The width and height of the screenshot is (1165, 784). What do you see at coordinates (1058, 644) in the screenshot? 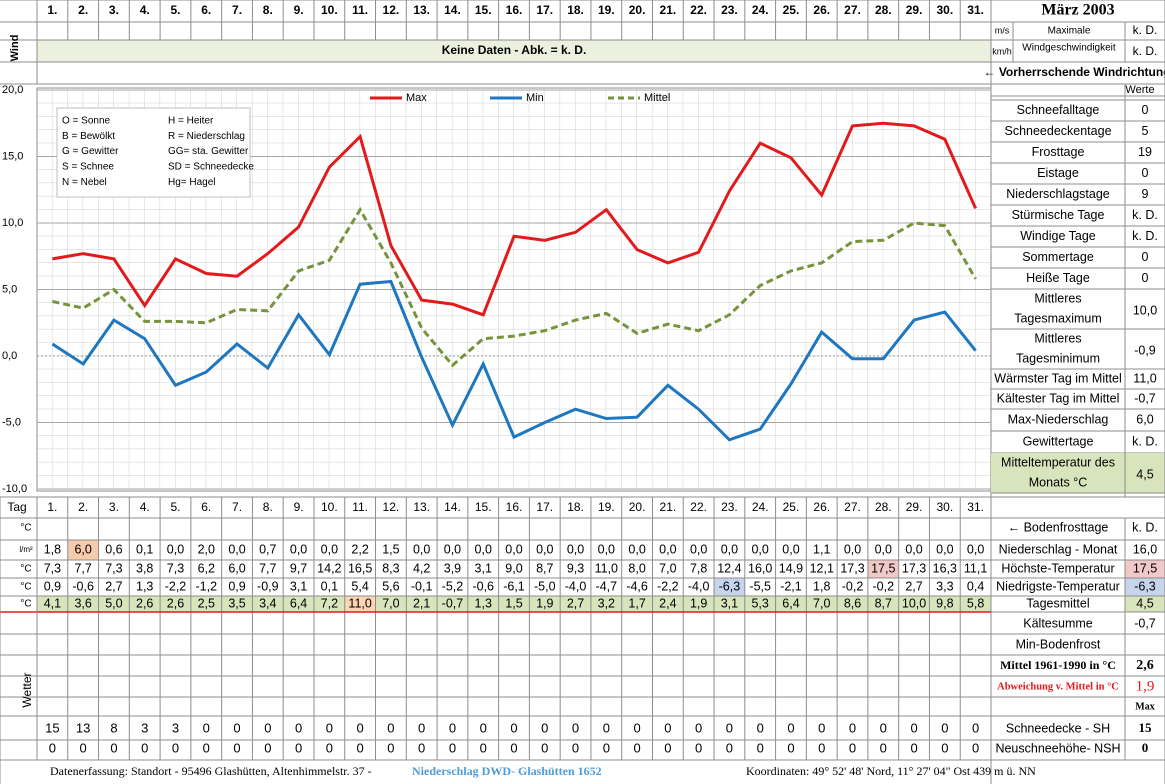
I see `summary-label: Min-Bodenfrost` at bounding box center [1058, 644].